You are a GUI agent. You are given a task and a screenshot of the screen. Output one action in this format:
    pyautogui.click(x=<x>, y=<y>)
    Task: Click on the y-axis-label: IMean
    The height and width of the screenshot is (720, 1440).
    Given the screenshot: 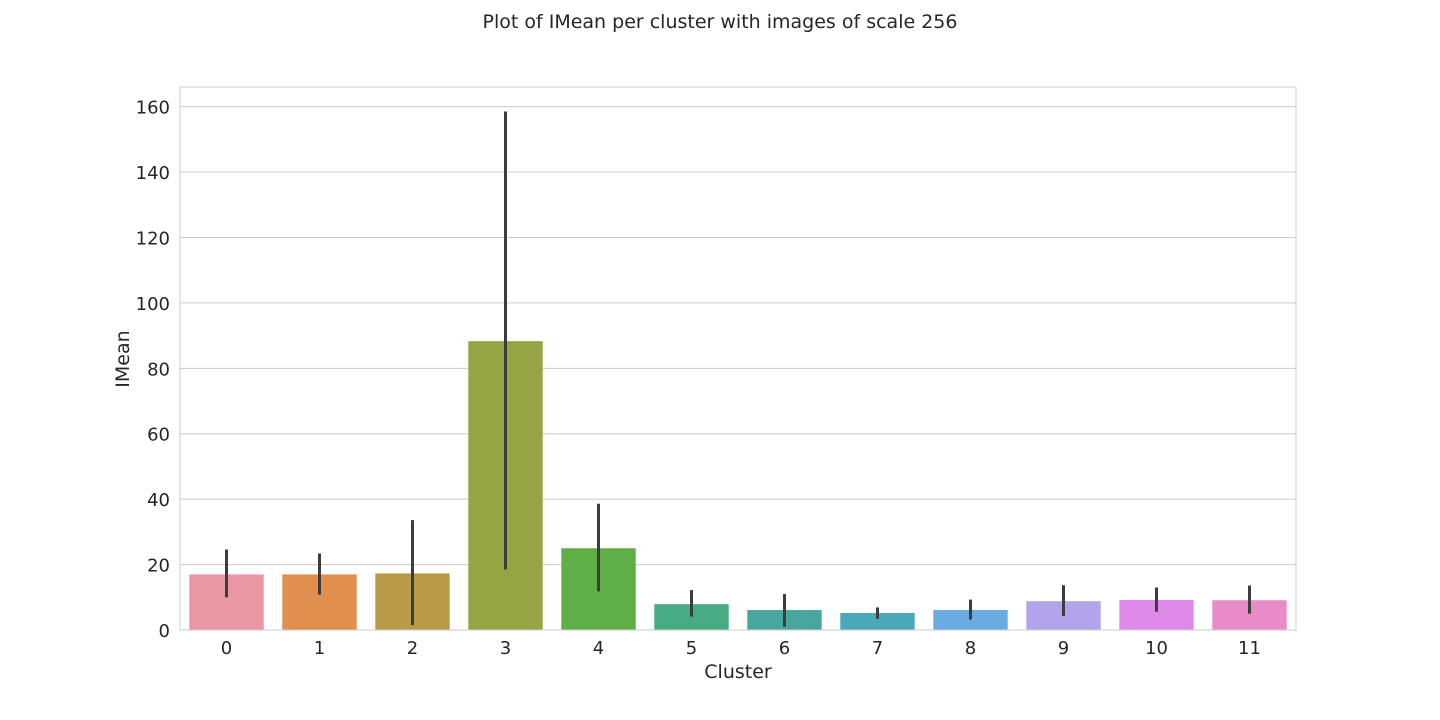 What is the action you would take?
    pyautogui.click(x=123, y=358)
    